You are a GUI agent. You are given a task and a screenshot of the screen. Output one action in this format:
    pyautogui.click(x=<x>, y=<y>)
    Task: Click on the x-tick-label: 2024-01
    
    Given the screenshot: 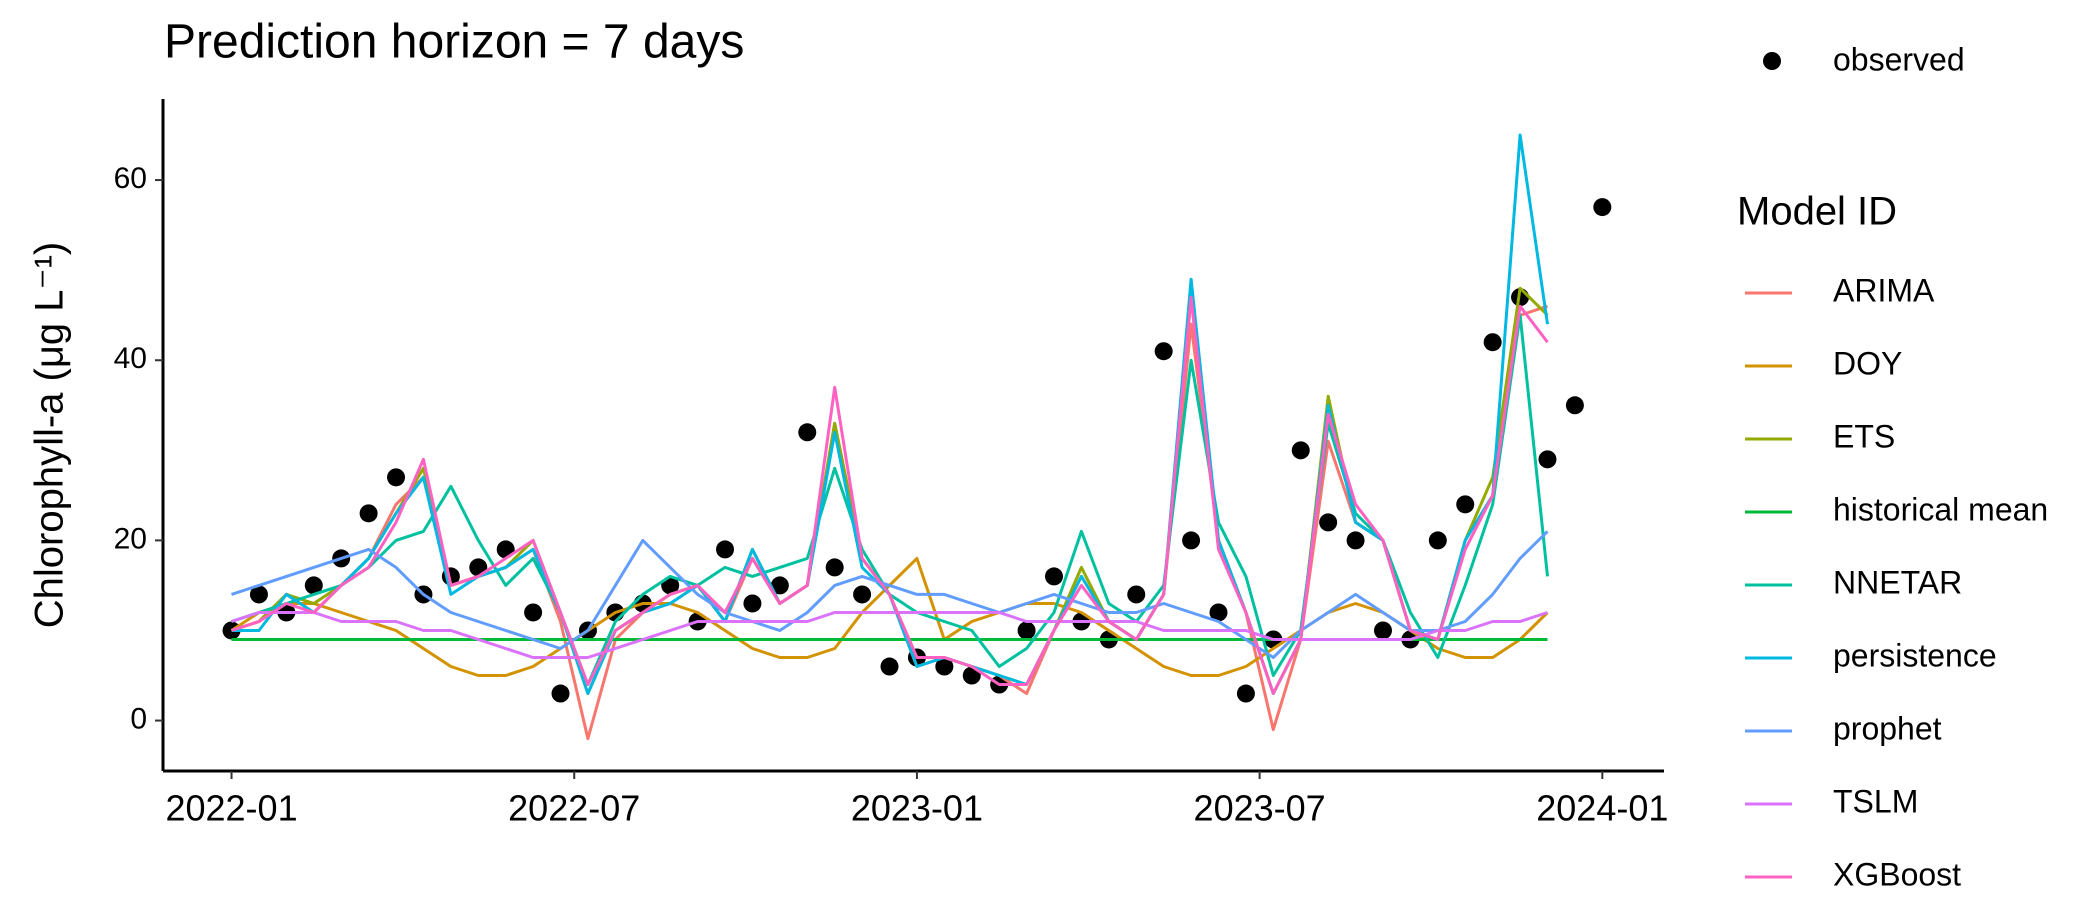 What is the action you would take?
    pyautogui.click(x=1602, y=808)
    